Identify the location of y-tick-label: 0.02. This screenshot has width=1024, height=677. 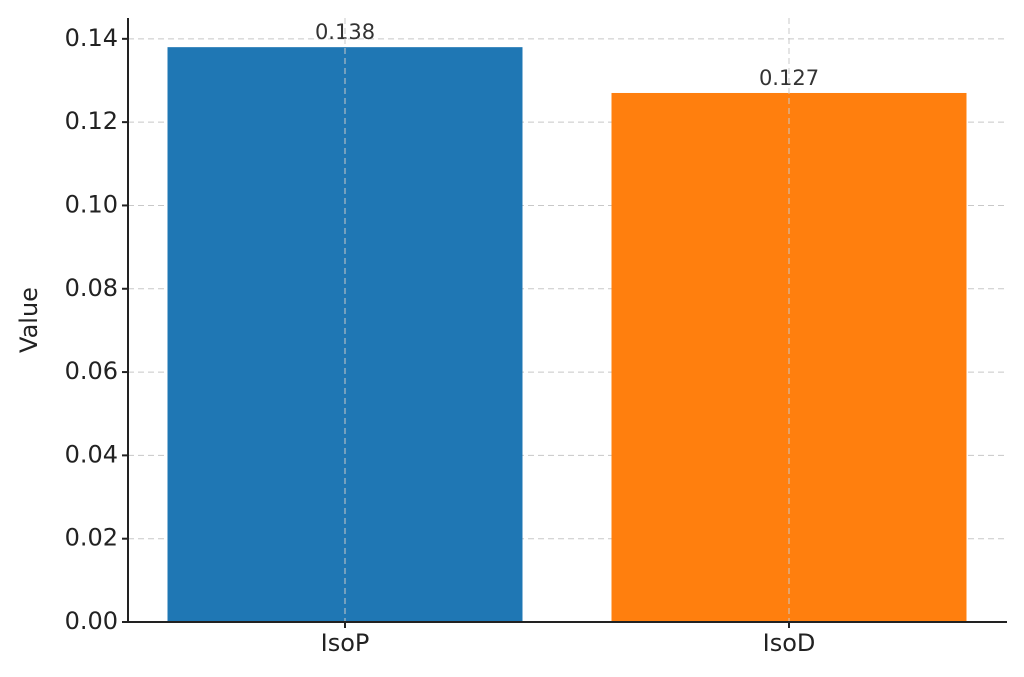
(91, 538).